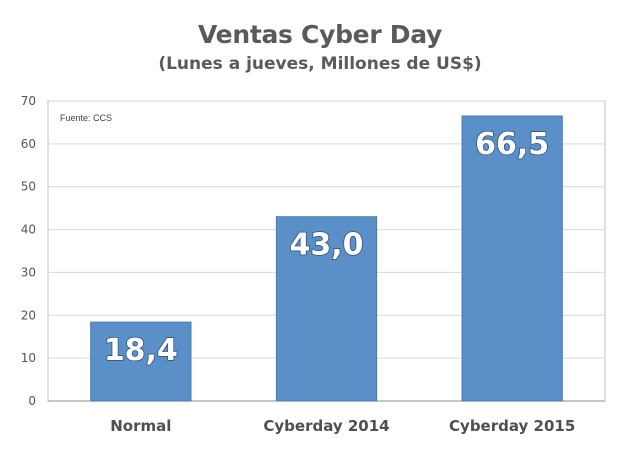  I want to click on y-tick-label: 0, so click(32, 401).